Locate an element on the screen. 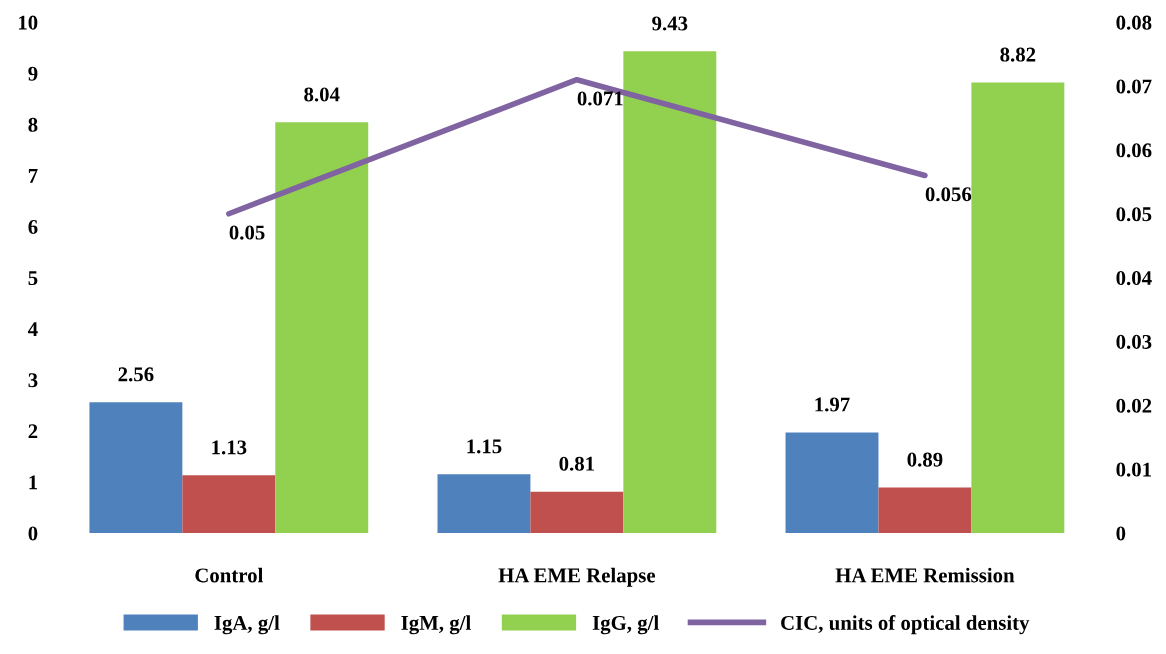  data-label: 0.05 is located at coordinates (247, 232).